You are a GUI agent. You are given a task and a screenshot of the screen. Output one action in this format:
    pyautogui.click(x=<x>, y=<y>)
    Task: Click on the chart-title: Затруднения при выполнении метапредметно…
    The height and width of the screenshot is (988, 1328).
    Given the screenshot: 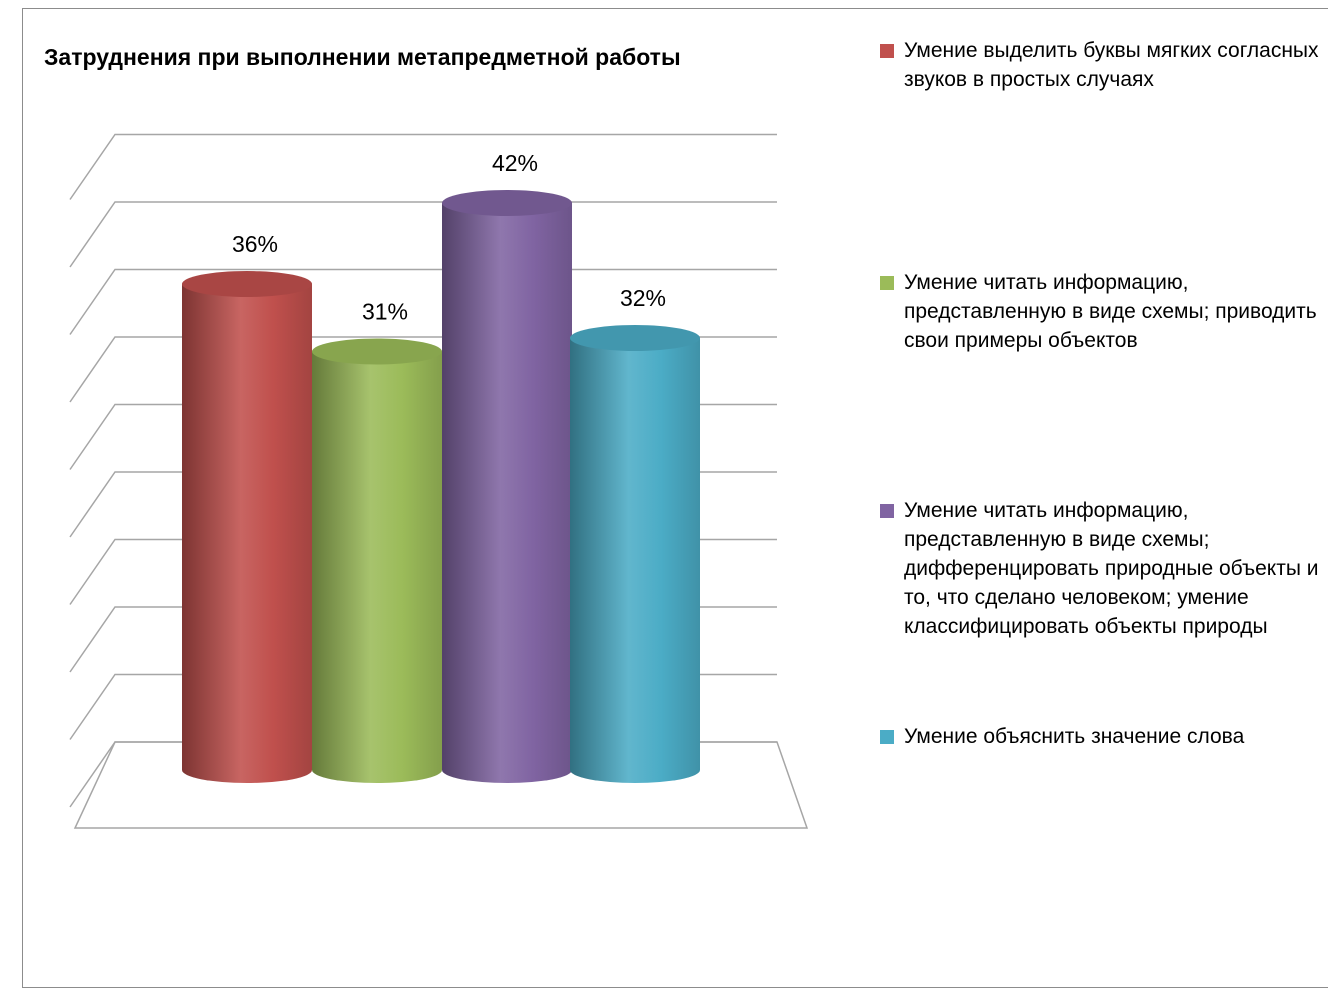 What is the action you would take?
    pyautogui.click(x=362, y=57)
    